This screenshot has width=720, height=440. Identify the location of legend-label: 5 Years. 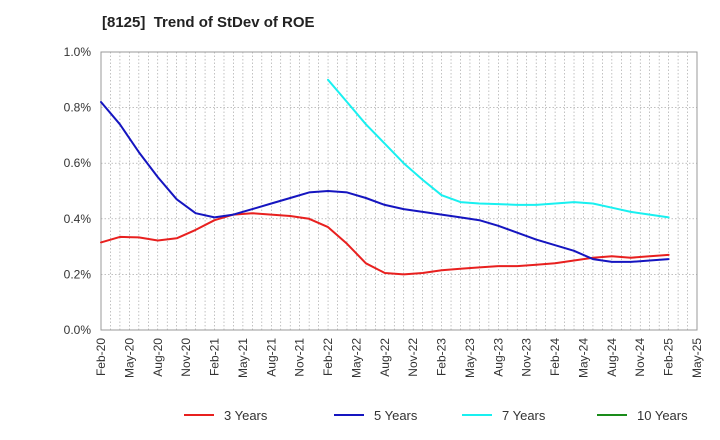
(396, 415).